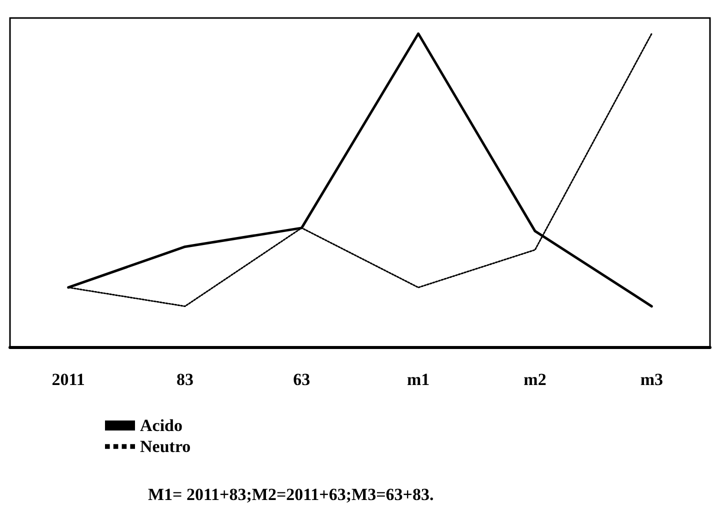  Describe the element at coordinates (165, 446) in the screenshot. I see `legend-label: Neutro` at that location.